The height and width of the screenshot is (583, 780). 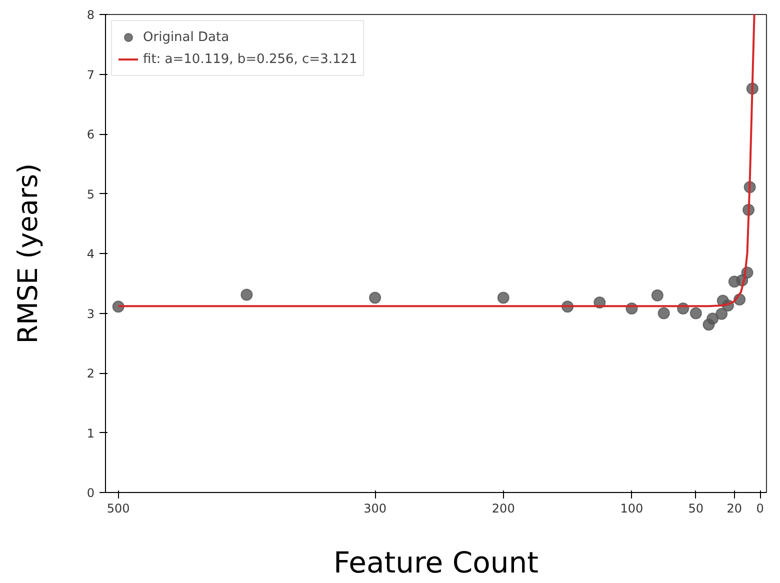 I want to click on x-tick-label: 0, so click(x=760, y=509).